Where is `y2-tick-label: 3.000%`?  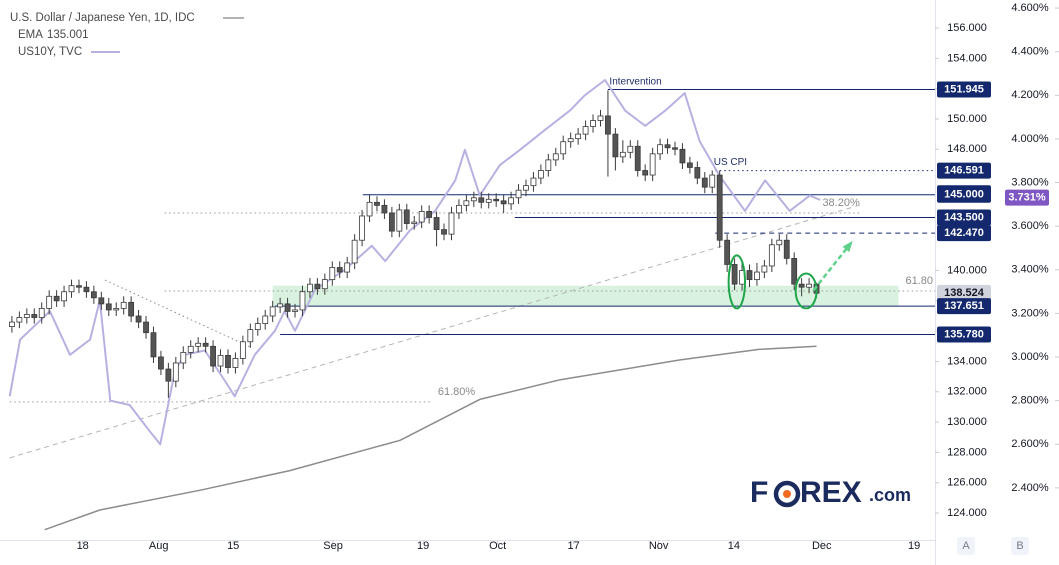
y2-tick-label: 3.000% is located at coordinates (1030, 357).